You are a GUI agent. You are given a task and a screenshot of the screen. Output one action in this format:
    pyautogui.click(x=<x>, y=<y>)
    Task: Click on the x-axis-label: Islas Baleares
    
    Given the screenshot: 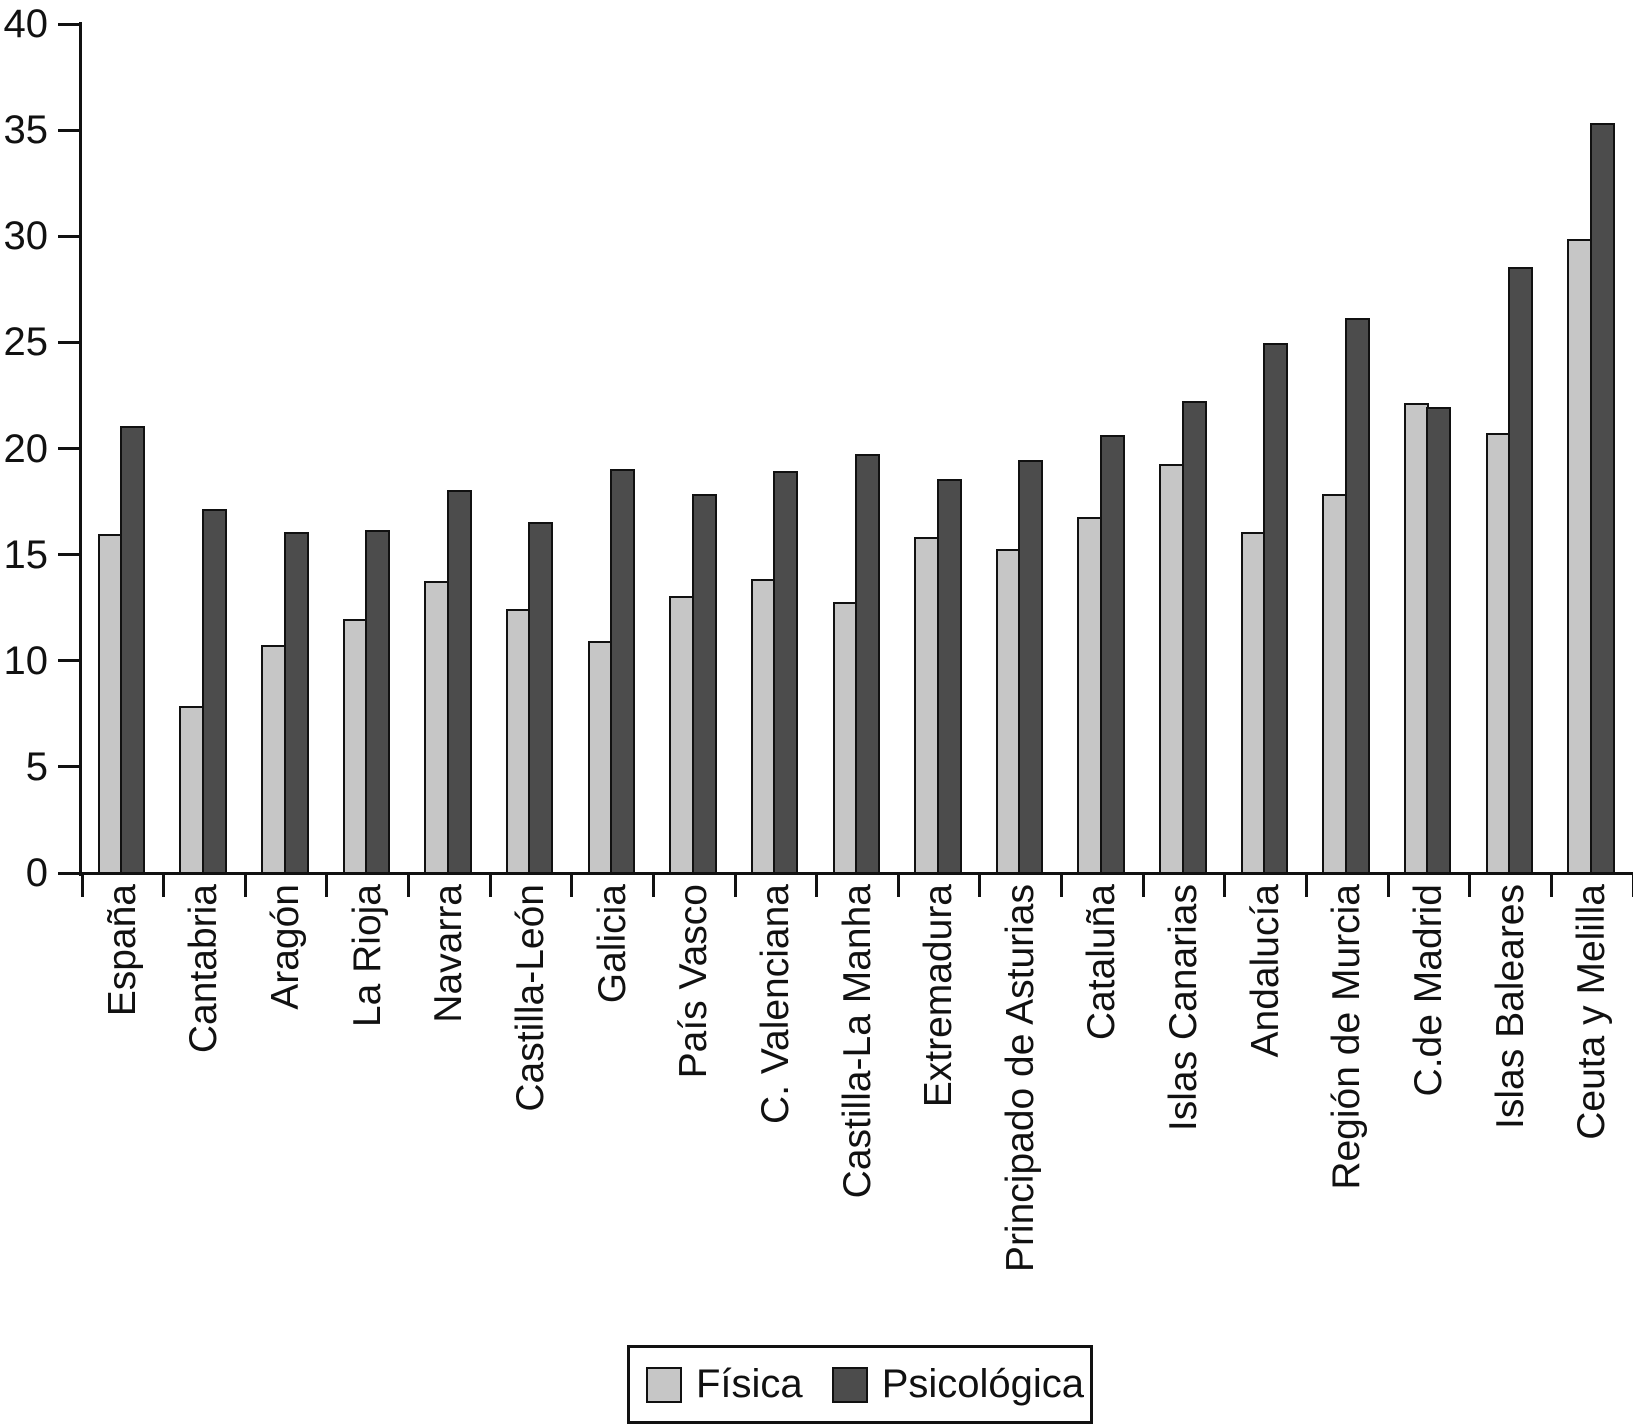 What is the action you would take?
    pyautogui.click(x=1510, y=1006)
    